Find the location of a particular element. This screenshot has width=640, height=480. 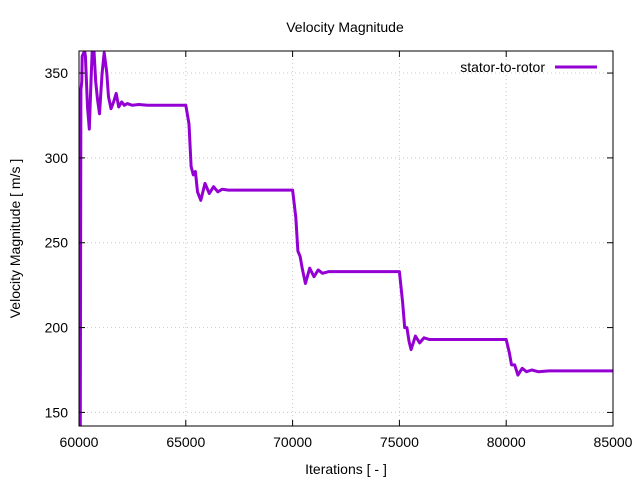

x-tick-label: 60000 is located at coordinates (79, 442).